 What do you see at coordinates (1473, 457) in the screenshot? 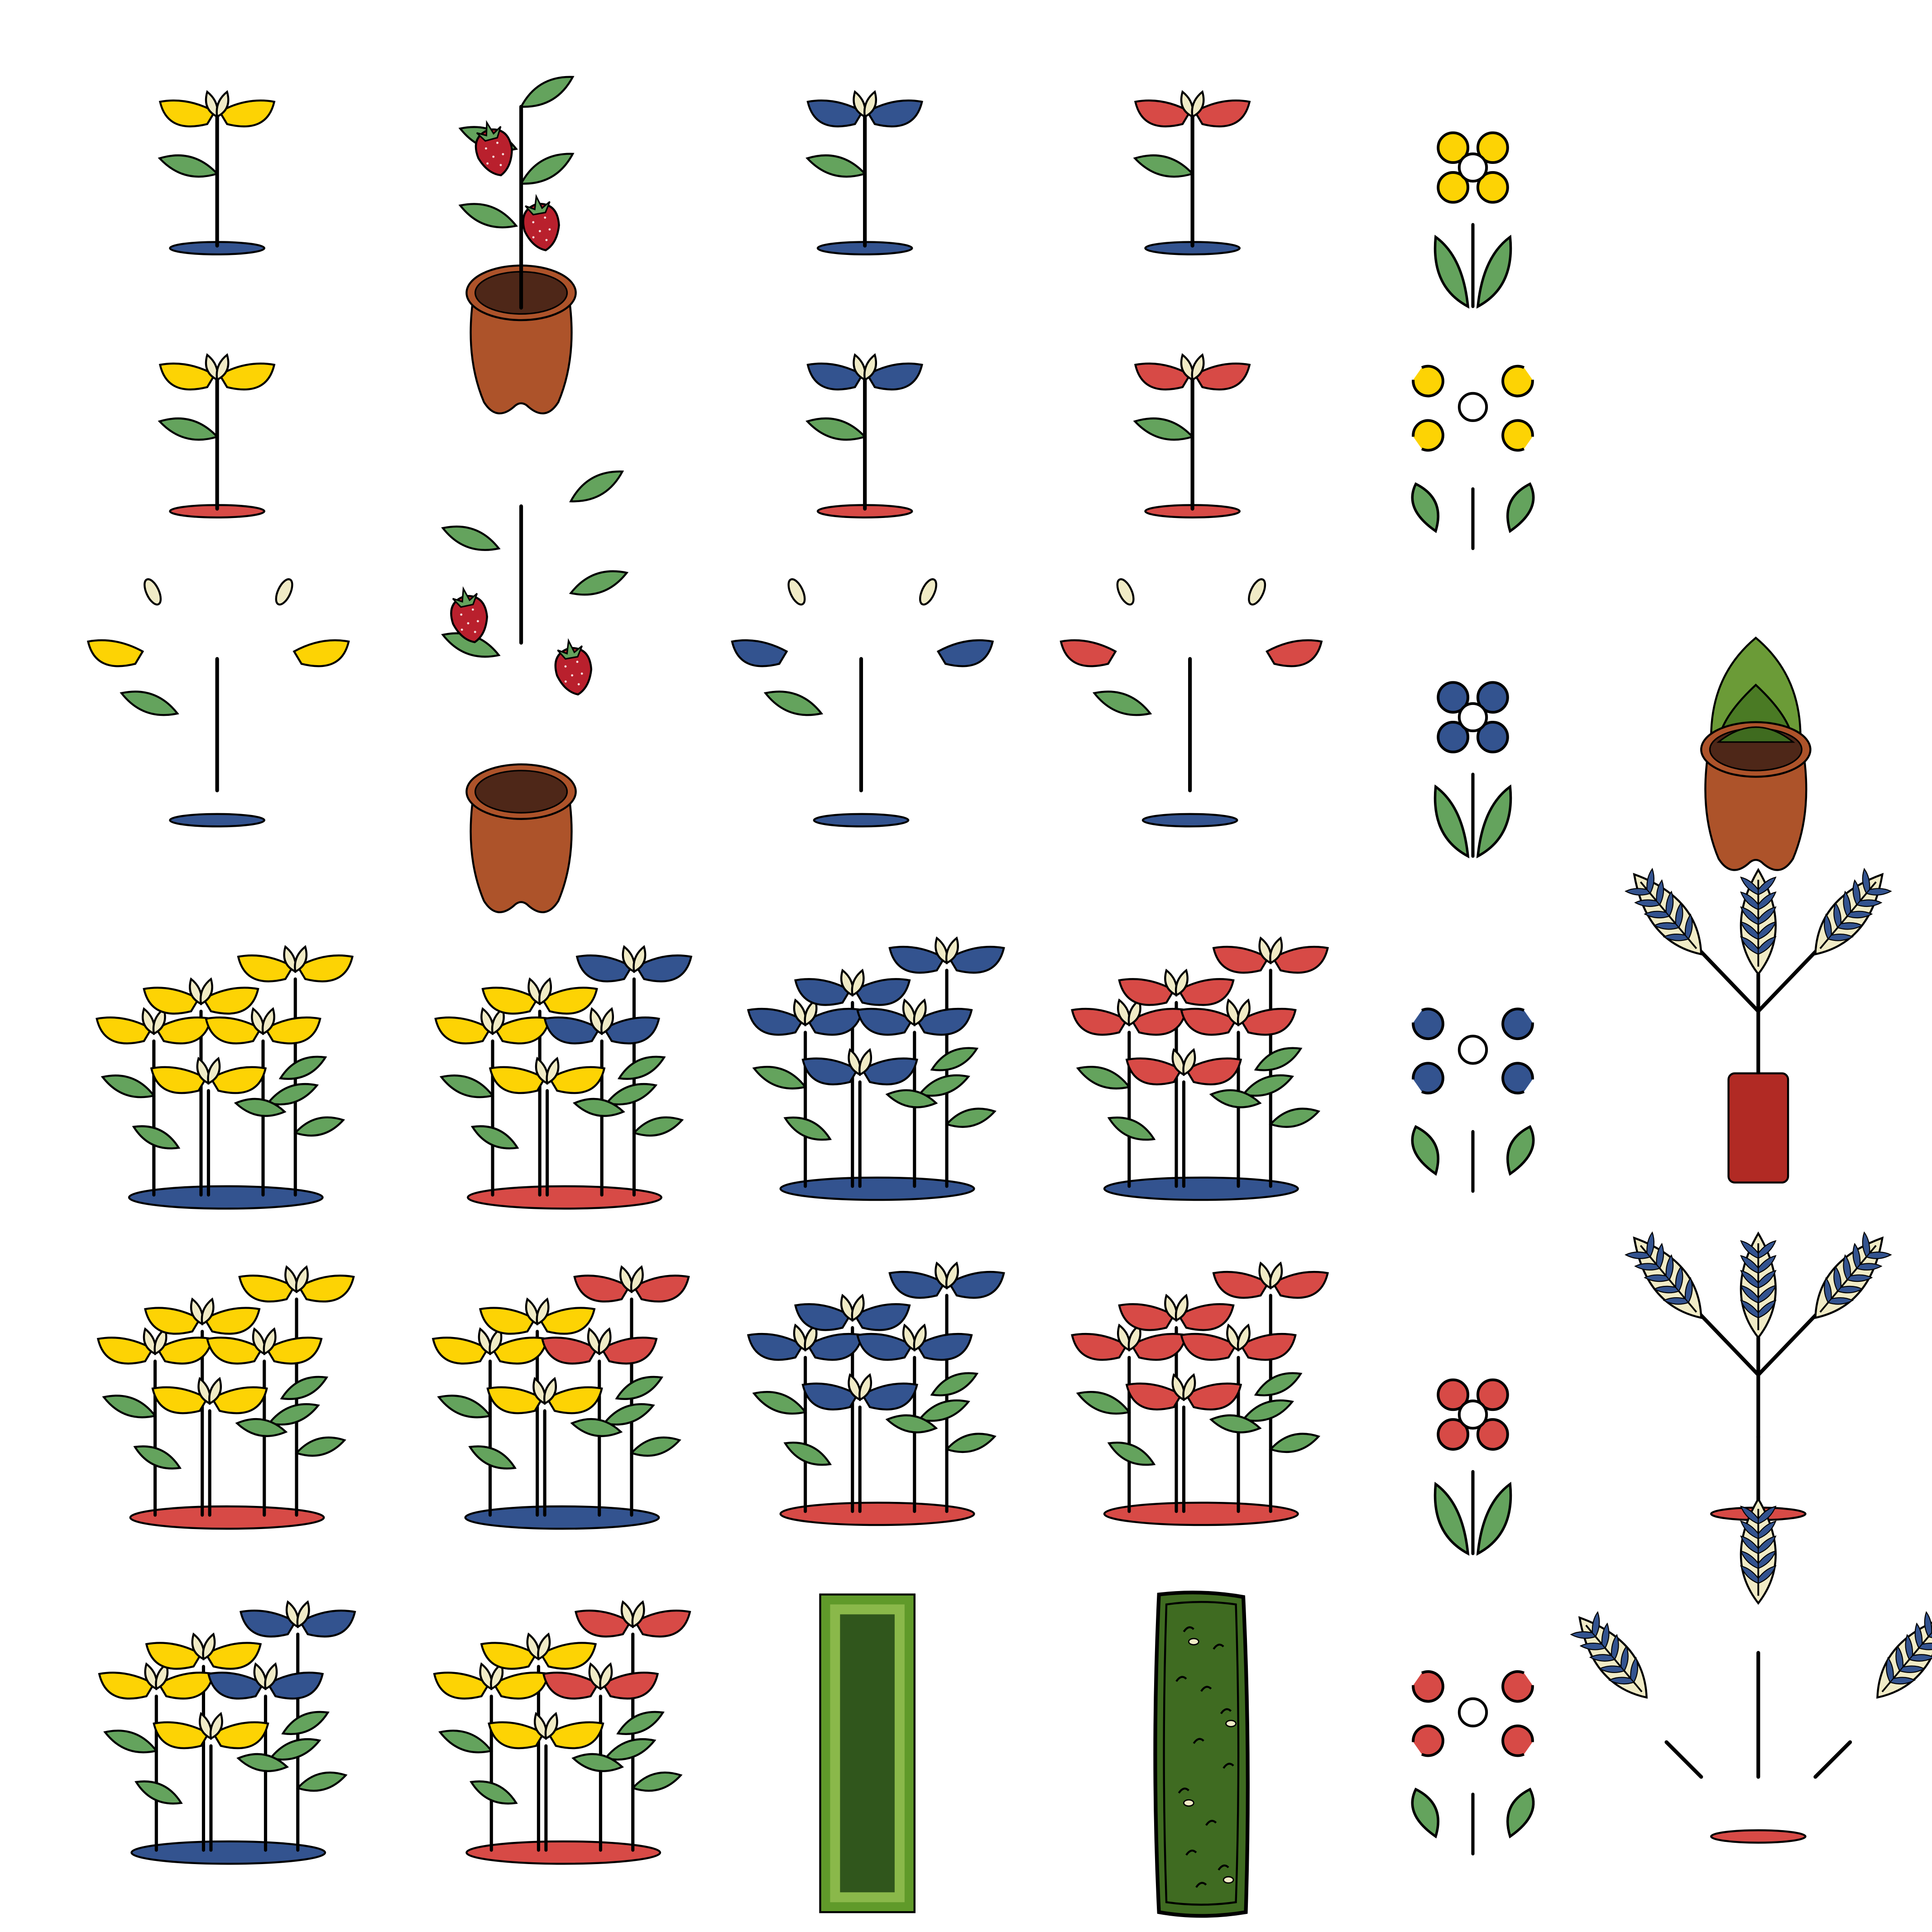
I see `sprite-daisy-yellow-exploded` at bounding box center [1473, 457].